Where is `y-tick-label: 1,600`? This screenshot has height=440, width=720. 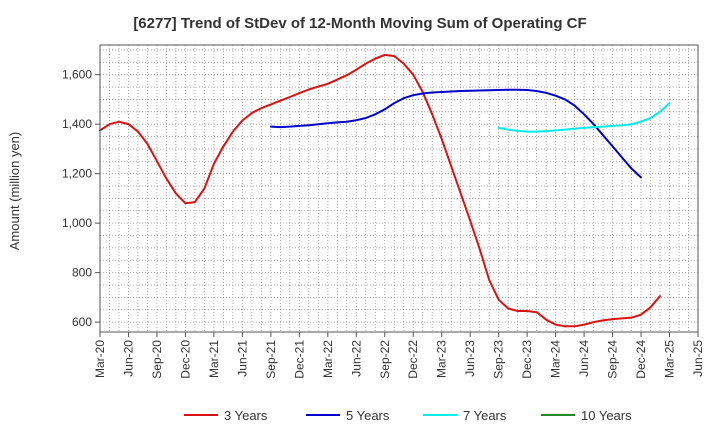 y-tick-label: 1,600 is located at coordinates (77, 75).